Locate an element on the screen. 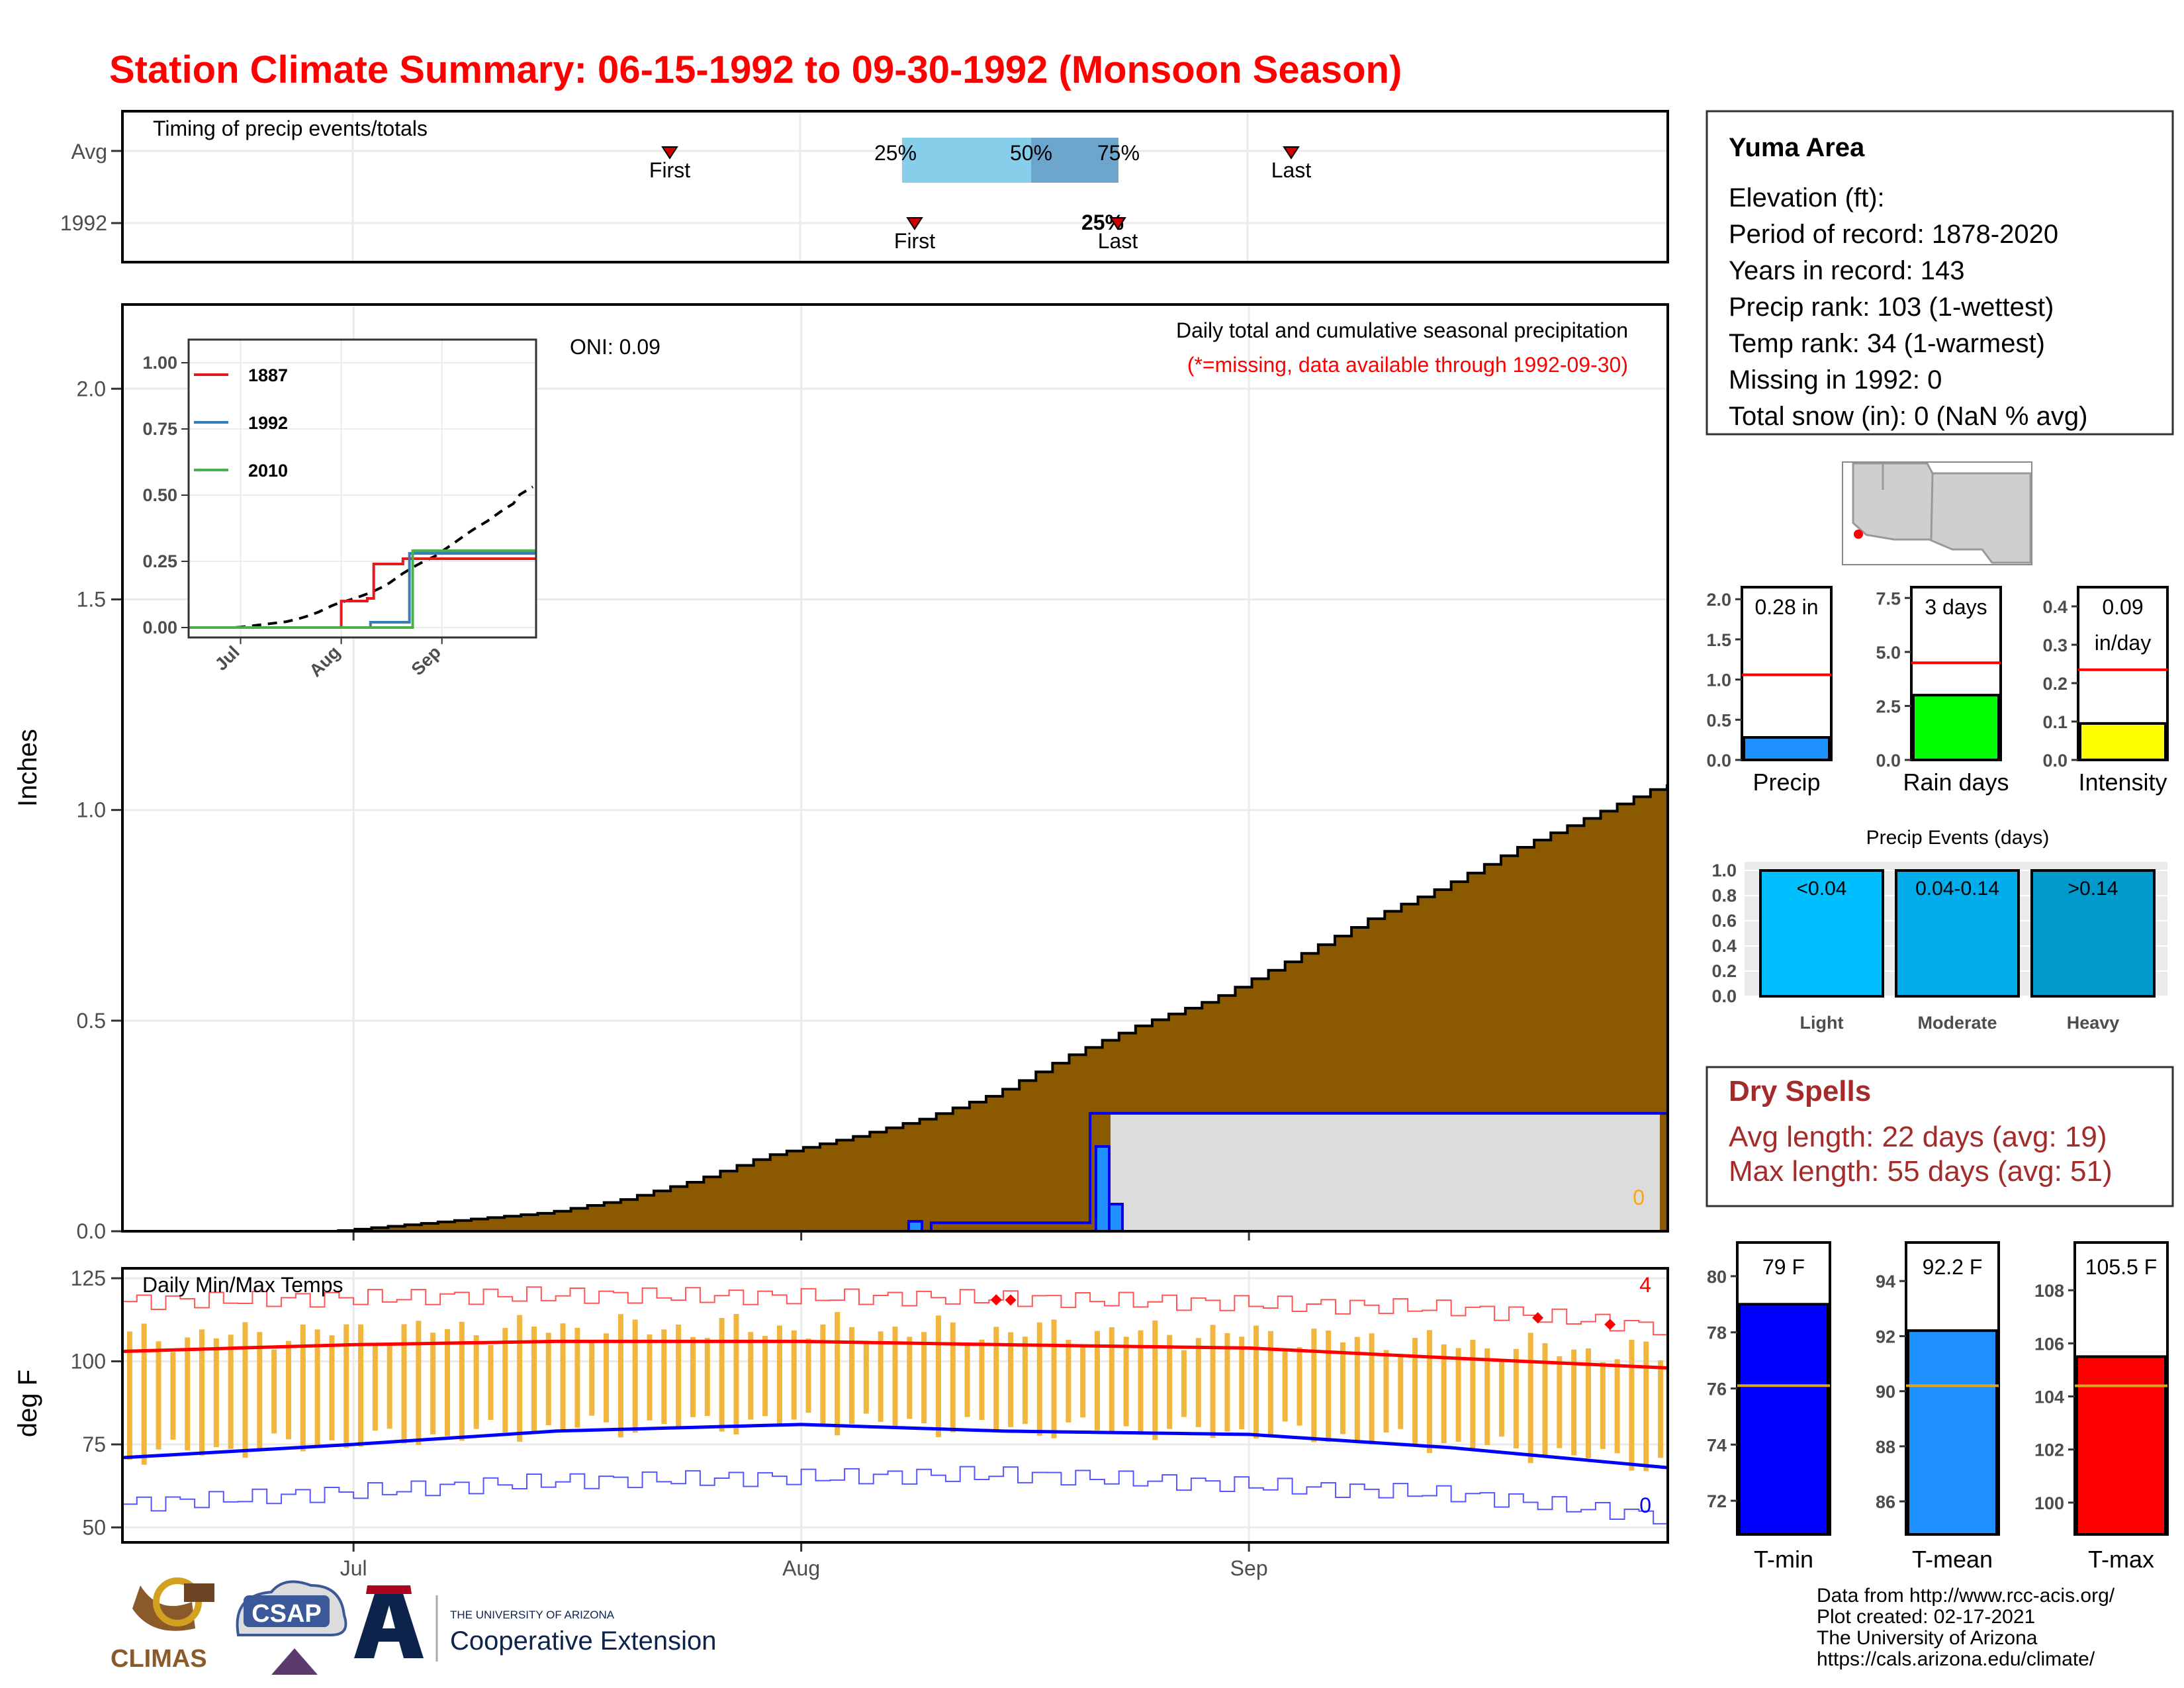 This screenshot has width=2184, height=1688. station-line-period: Period of record: 1878-2020 is located at coordinates (1894, 234).